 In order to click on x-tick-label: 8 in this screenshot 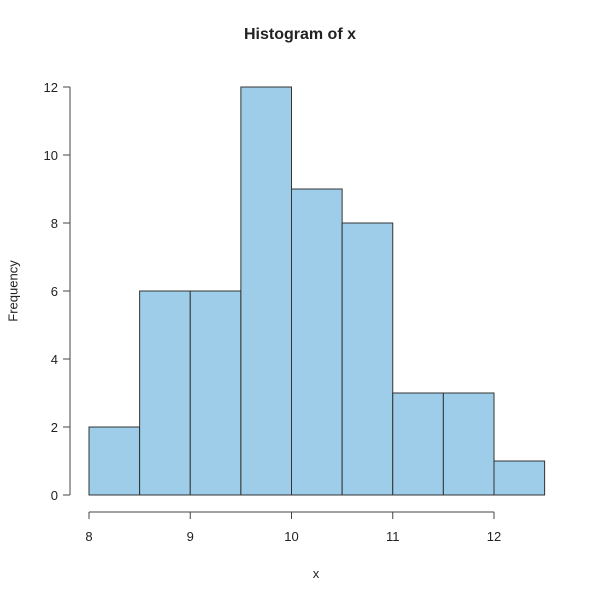, I will do `click(88, 536)`.